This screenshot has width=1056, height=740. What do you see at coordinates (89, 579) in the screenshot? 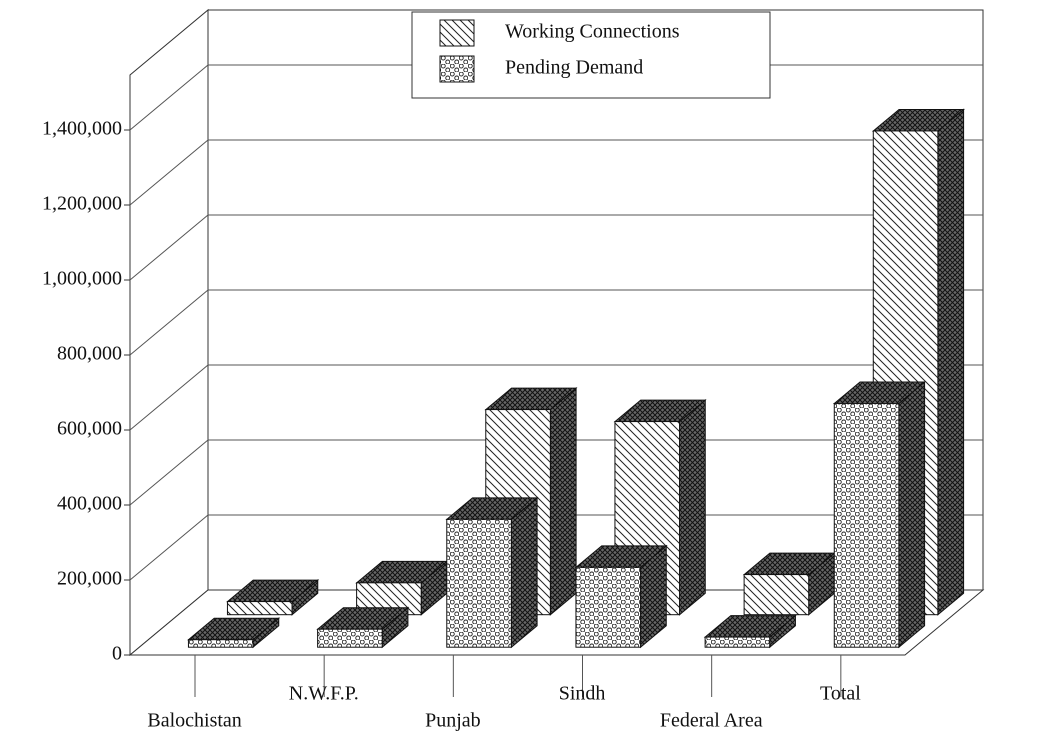
I see `y-tick-label: 200,000` at bounding box center [89, 579].